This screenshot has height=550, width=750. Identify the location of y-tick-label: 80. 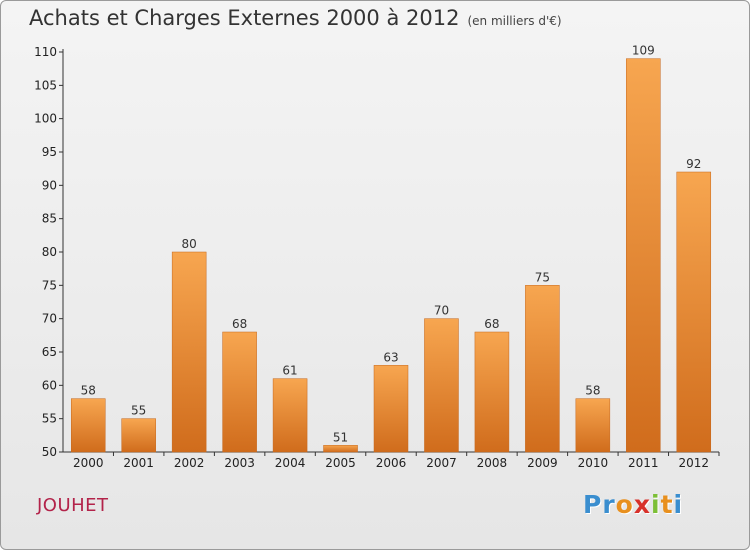
(49, 252).